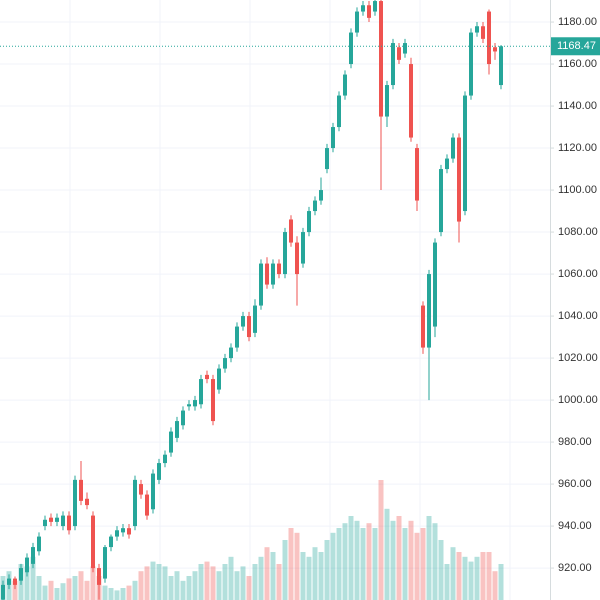 This screenshot has height=600, width=600. I want to click on y-tick-label: 1080.00, so click(578, 232).